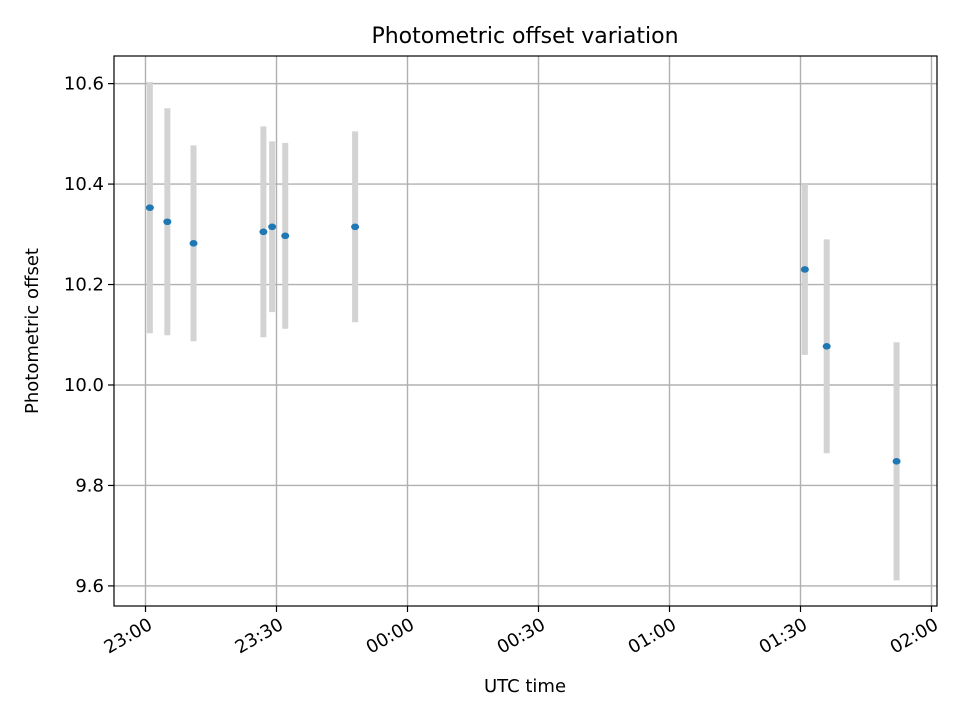 Image resolution: width=960 pixels, height=720 pixels. I want to click on x-tick-label: 02:00, so click(914, 636).